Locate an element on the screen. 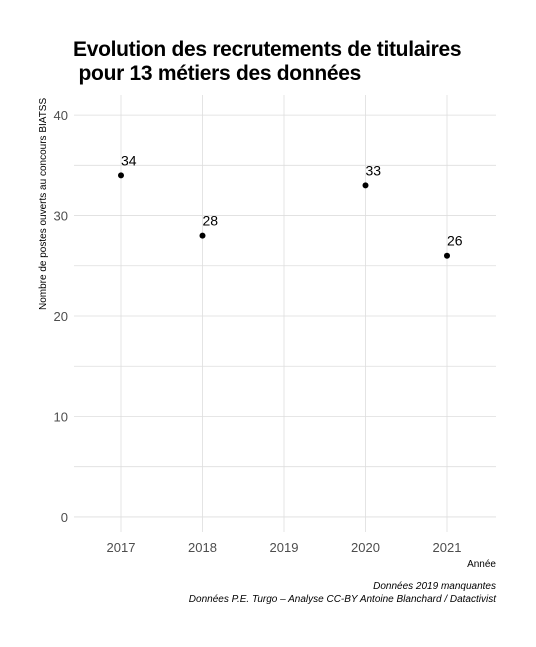 The height and width of the screenshot is (647, 536). data-label: 26 is located at coordinates (455, 241).